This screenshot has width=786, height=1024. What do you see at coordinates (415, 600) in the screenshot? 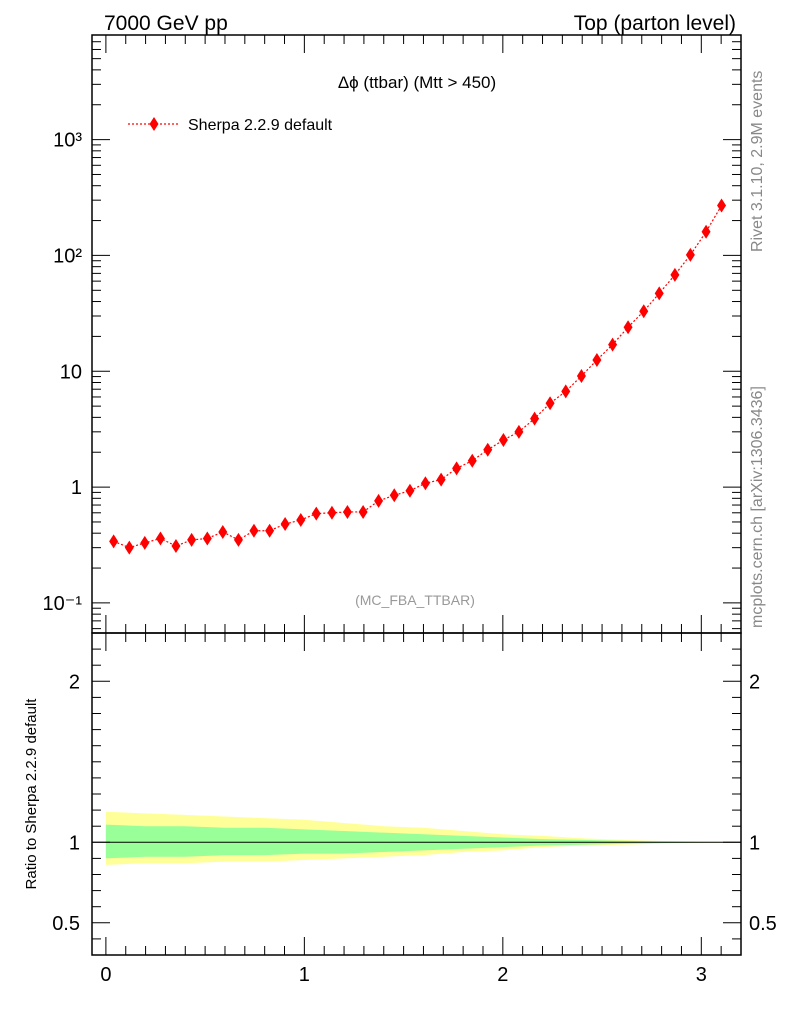
I see `watermark: (MC_FBA_TTBAR)` at bounding box center [415, 600].